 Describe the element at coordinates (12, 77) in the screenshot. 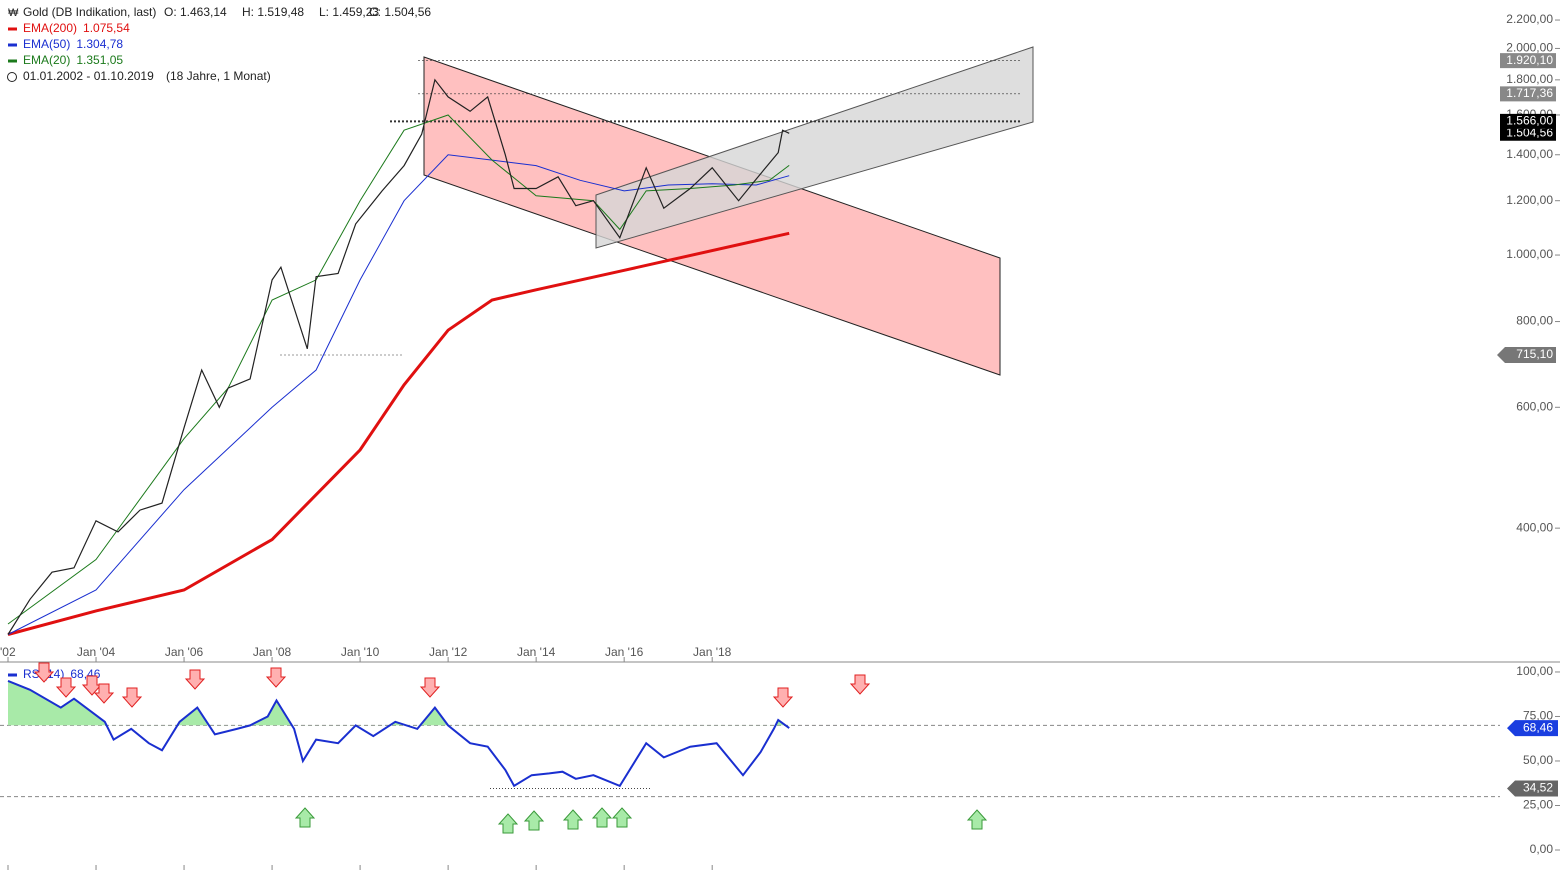

I see `clock-icon` at that location.